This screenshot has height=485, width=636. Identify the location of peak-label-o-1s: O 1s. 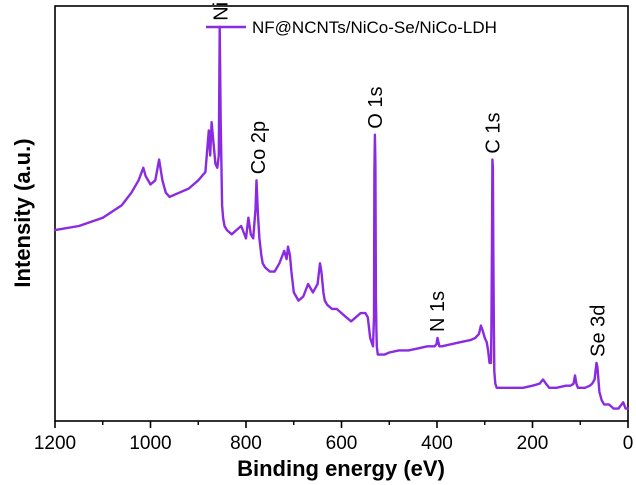
(376, 107).